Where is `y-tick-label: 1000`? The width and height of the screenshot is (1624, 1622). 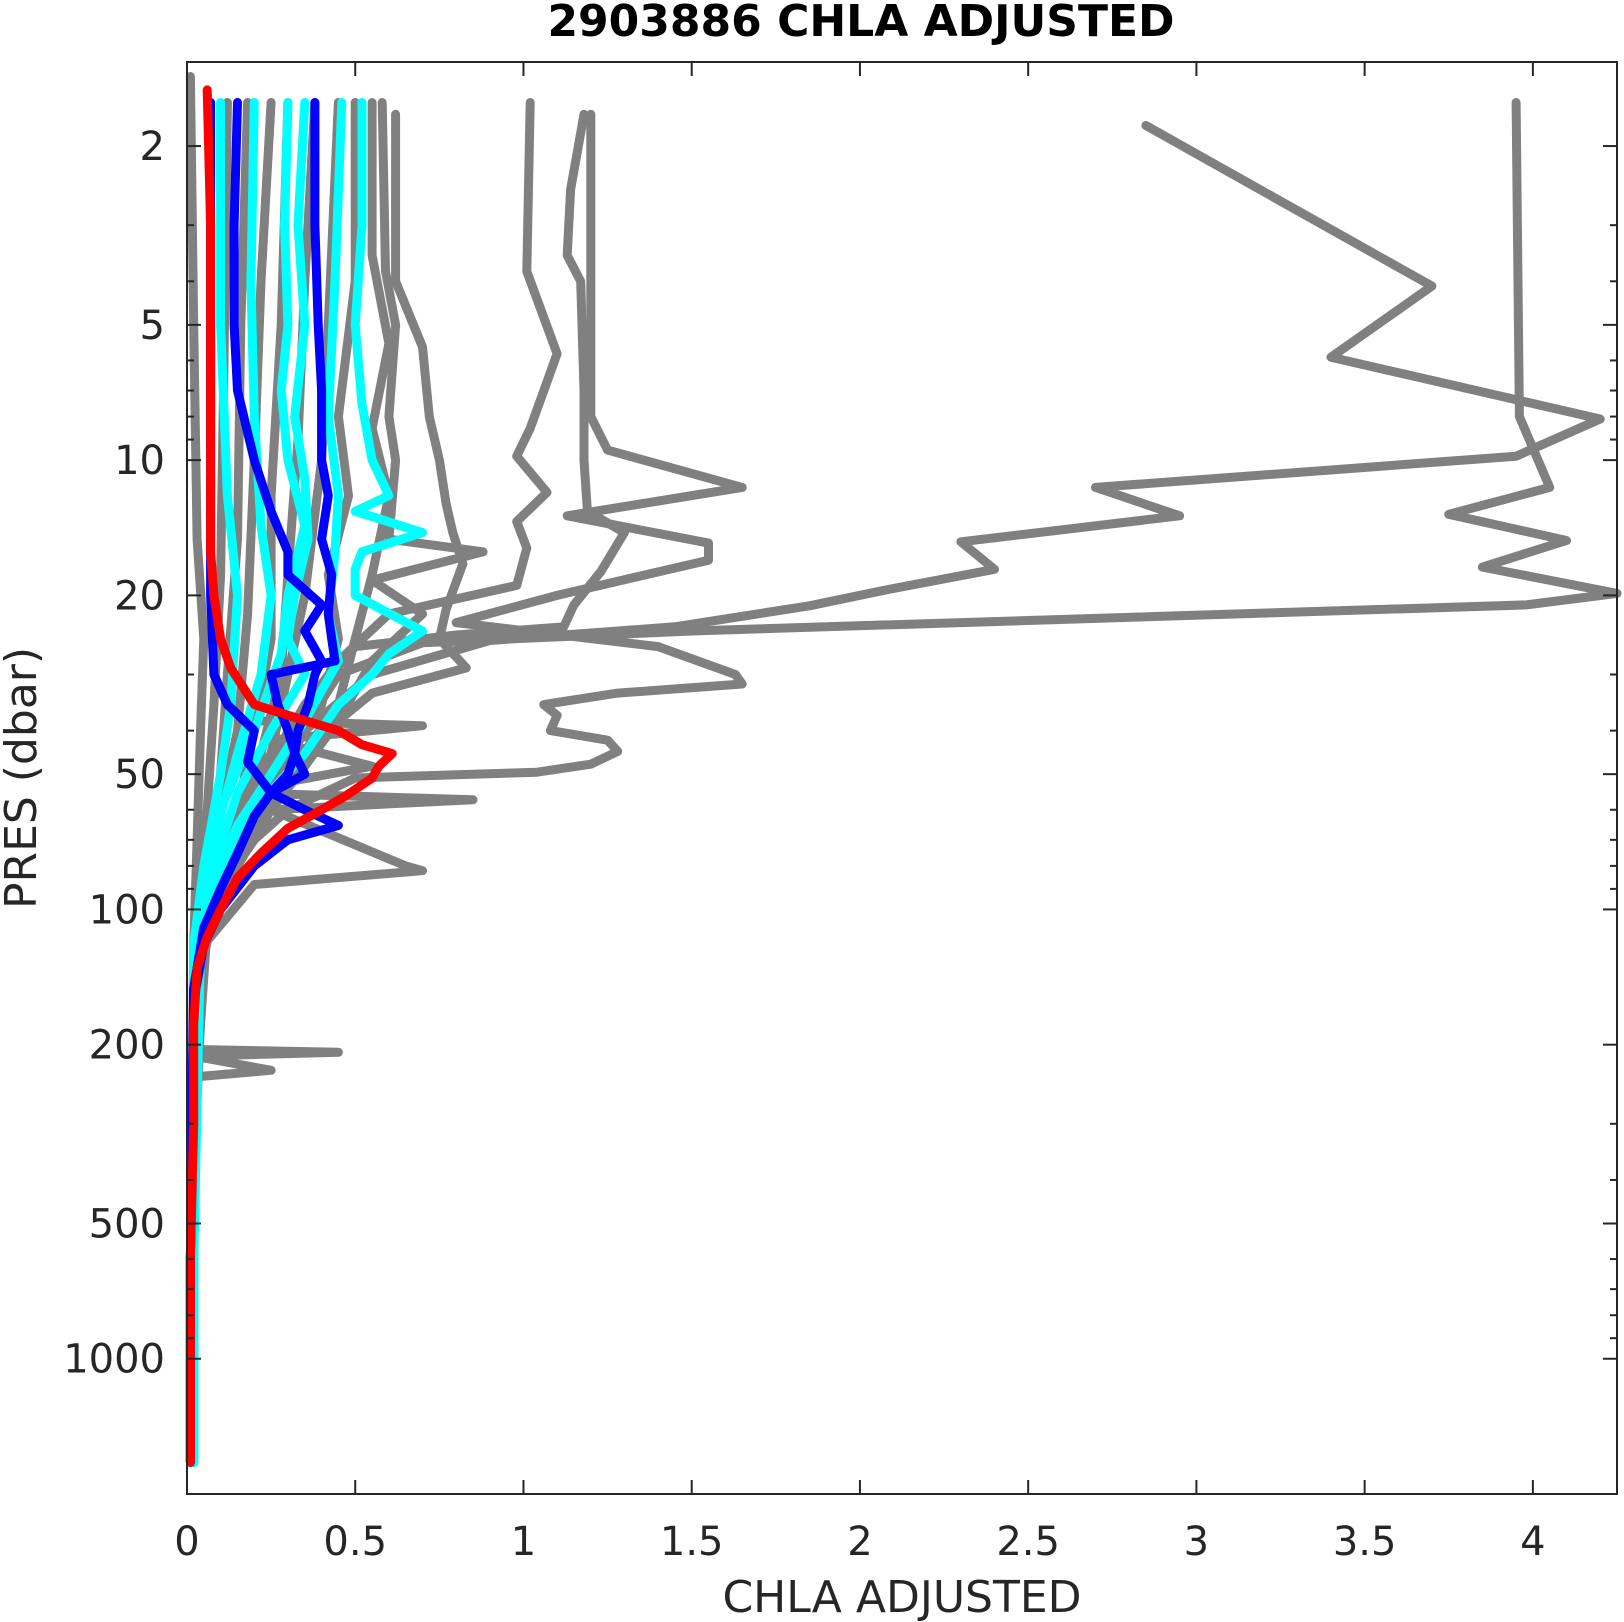 y-tick-label: 1000 is located at coordinates (114, 1360).